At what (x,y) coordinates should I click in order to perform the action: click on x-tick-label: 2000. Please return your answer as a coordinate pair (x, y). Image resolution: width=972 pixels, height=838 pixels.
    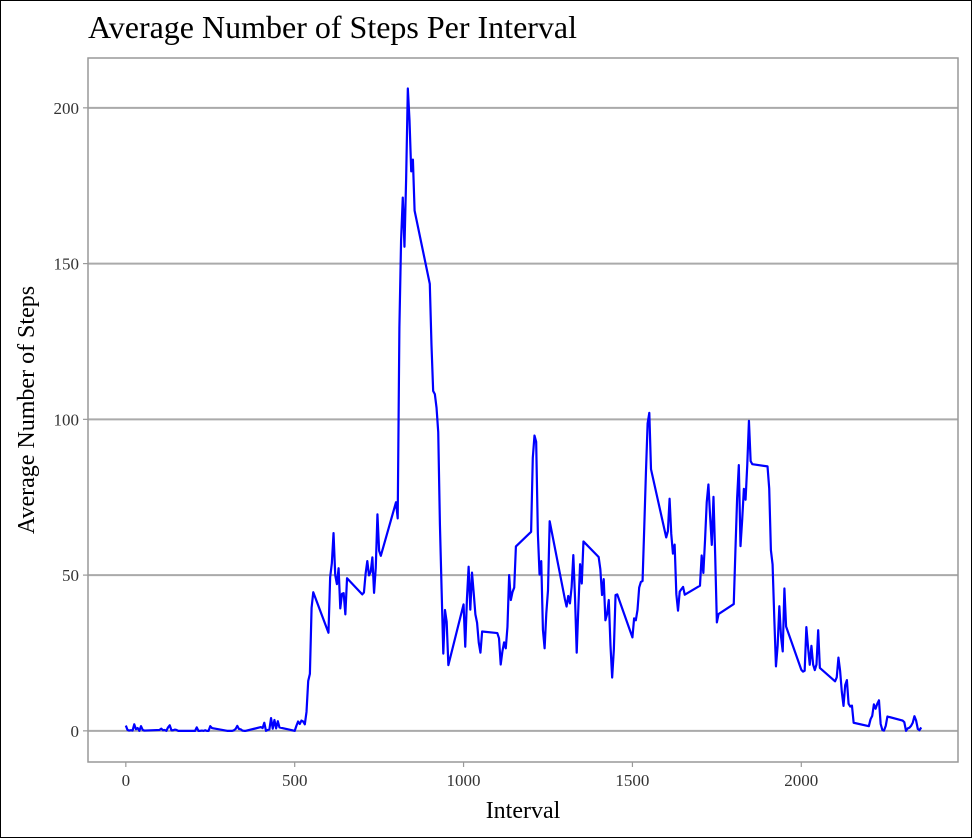
    Looking at the image, I should click on (801, 780).